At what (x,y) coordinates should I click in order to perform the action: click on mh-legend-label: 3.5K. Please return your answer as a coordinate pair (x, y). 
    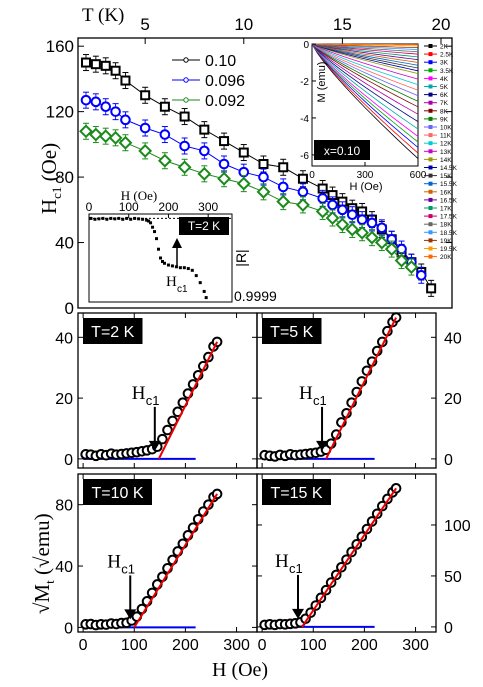
    Looking at the image, I should click on (447, 71).